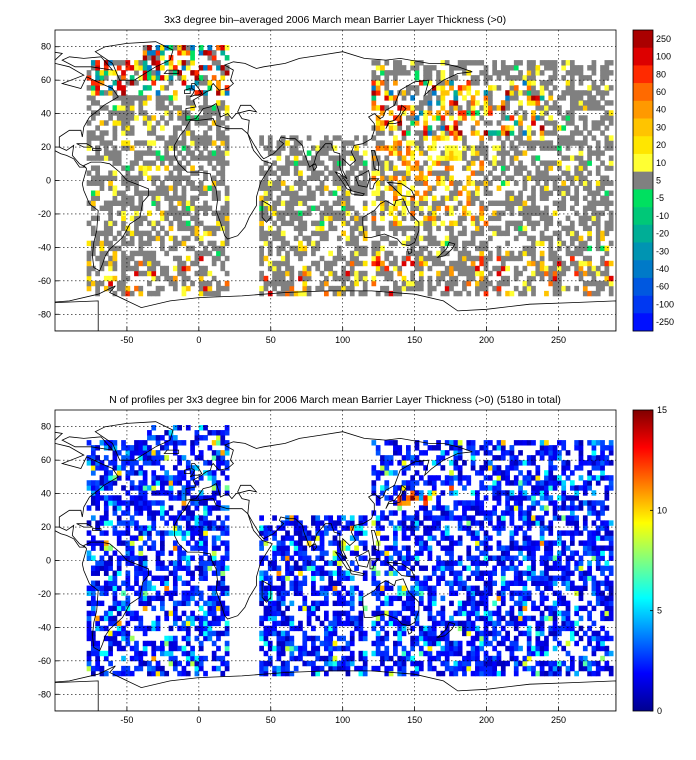 The height and width of the screenshot is (760, 696). What do you see at coordinates (643, 216) in the screenshot?
I see `colorbar-swatch` at bounding box center [643, 216].